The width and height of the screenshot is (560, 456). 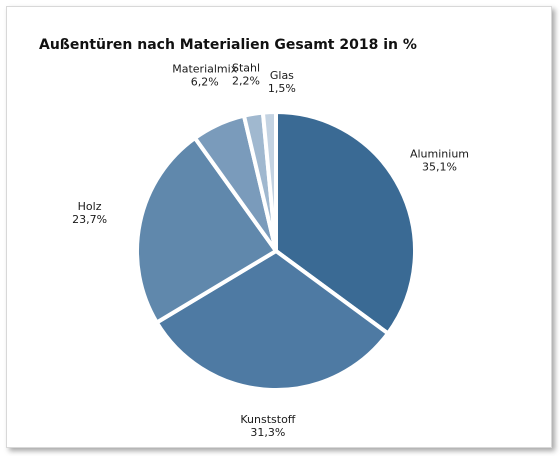 What do you see at coordinates (206, 230) in the screenshot?
I see `pie-slice-holz` at bounding box center [206, 230].